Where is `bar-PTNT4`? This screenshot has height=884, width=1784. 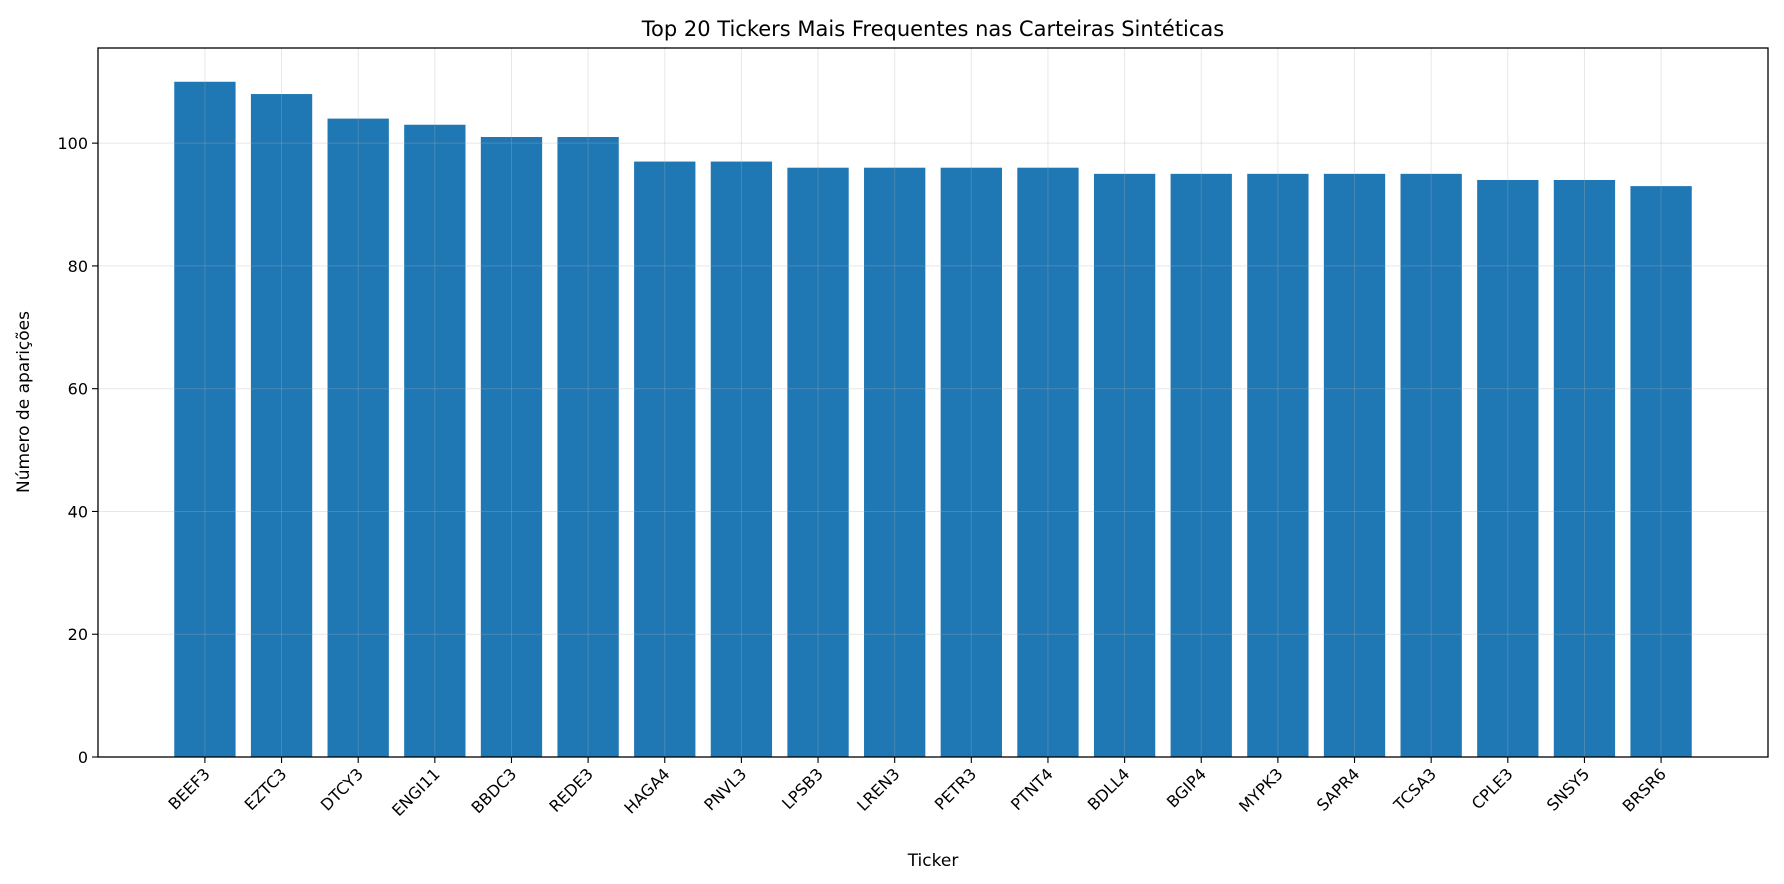 bar-PTNT4 is located at coordinates (1048, 462).